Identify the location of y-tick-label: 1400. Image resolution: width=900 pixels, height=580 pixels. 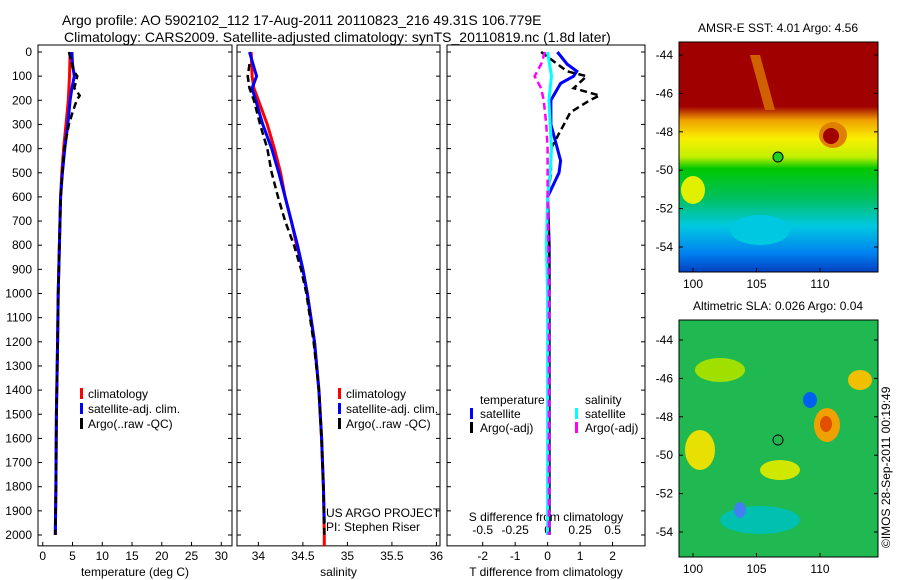
(18, 390).